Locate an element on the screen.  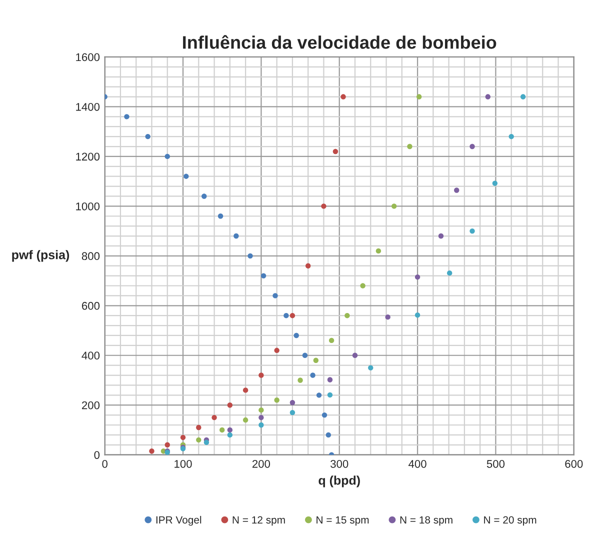
y-tick-label: 1200 is located at coordinates (88, 156).